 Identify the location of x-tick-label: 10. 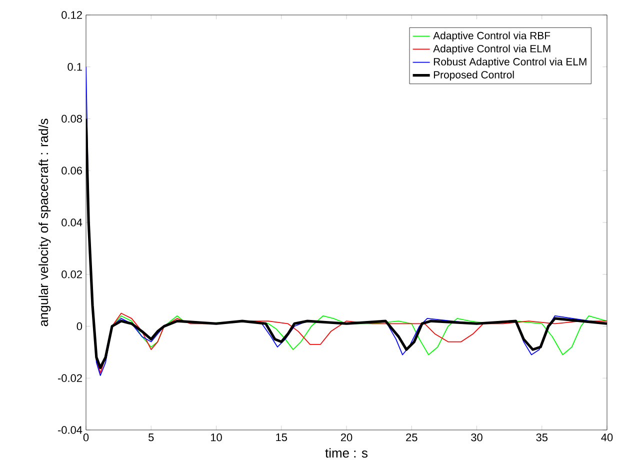
(216, 438).